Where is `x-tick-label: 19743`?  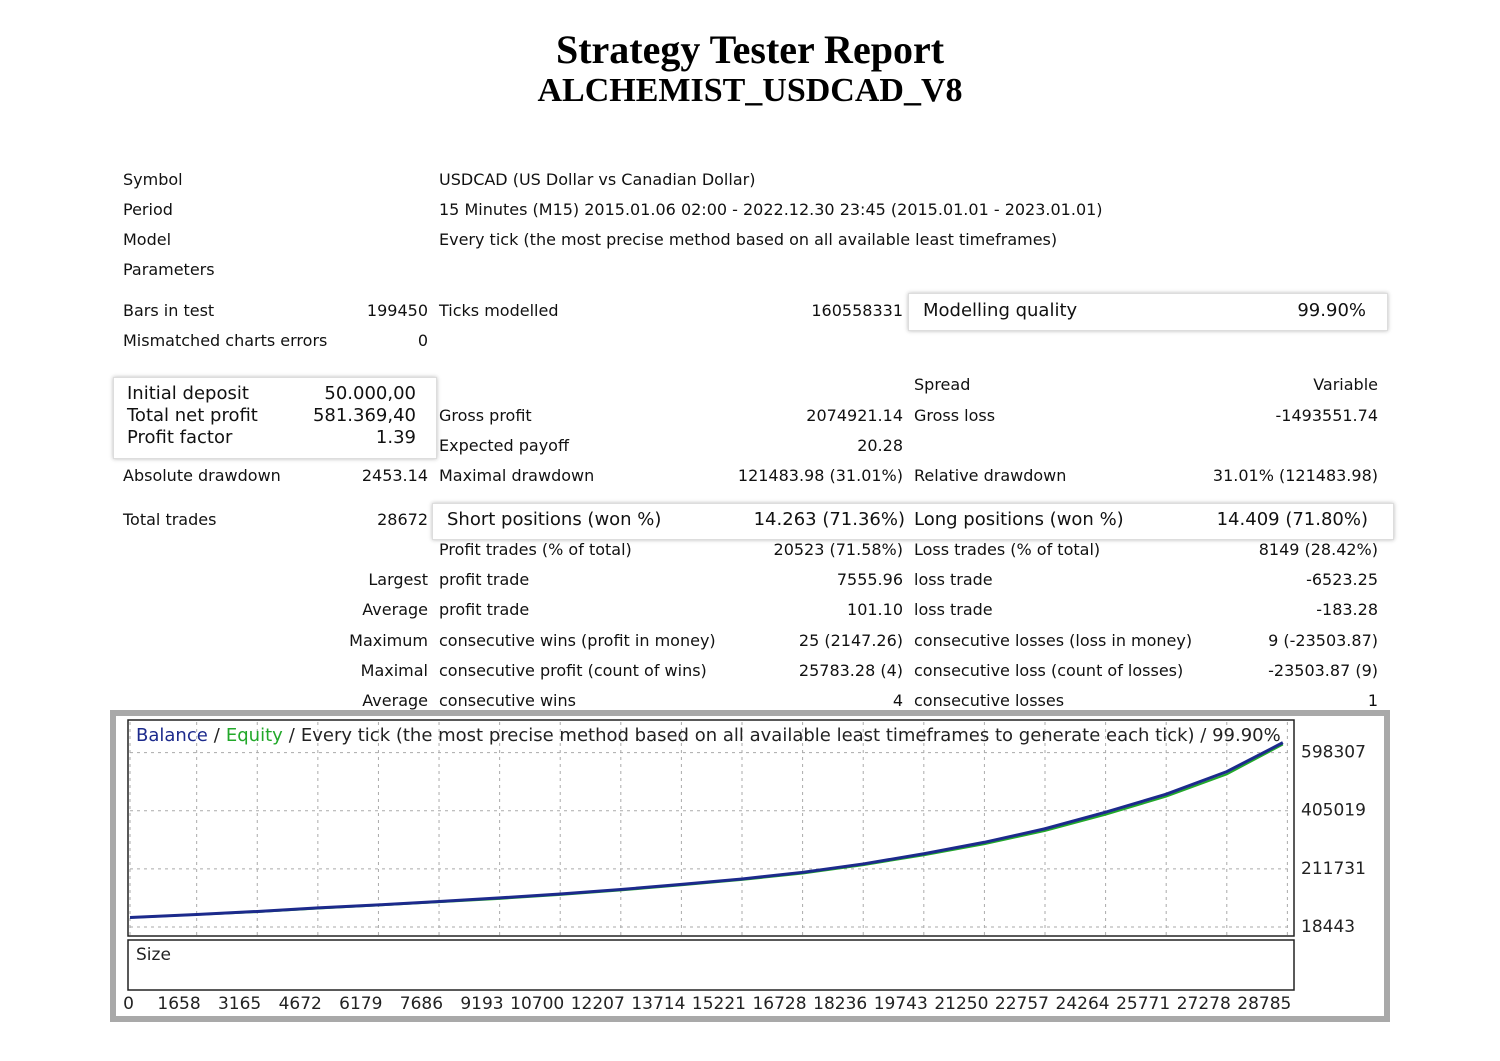 x-tick-label: 19743 is located at coordinates (901, 1004).